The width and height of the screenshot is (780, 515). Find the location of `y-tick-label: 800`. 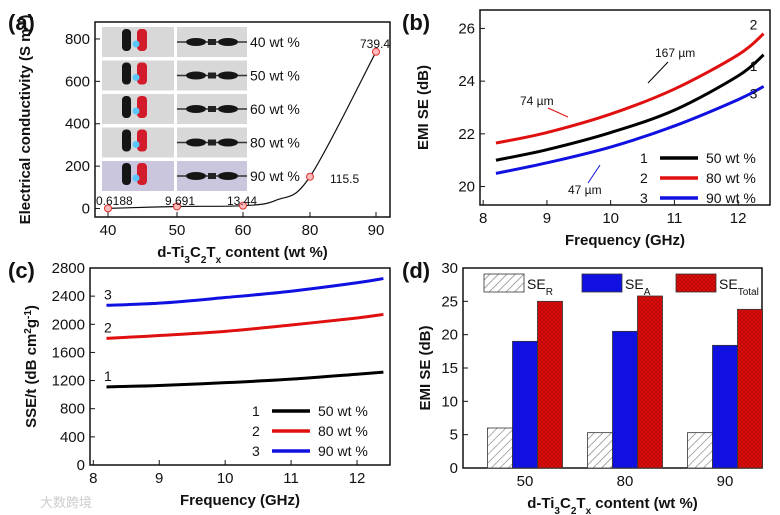

y-tick-label: 800 is located at coordinates (77, 39).